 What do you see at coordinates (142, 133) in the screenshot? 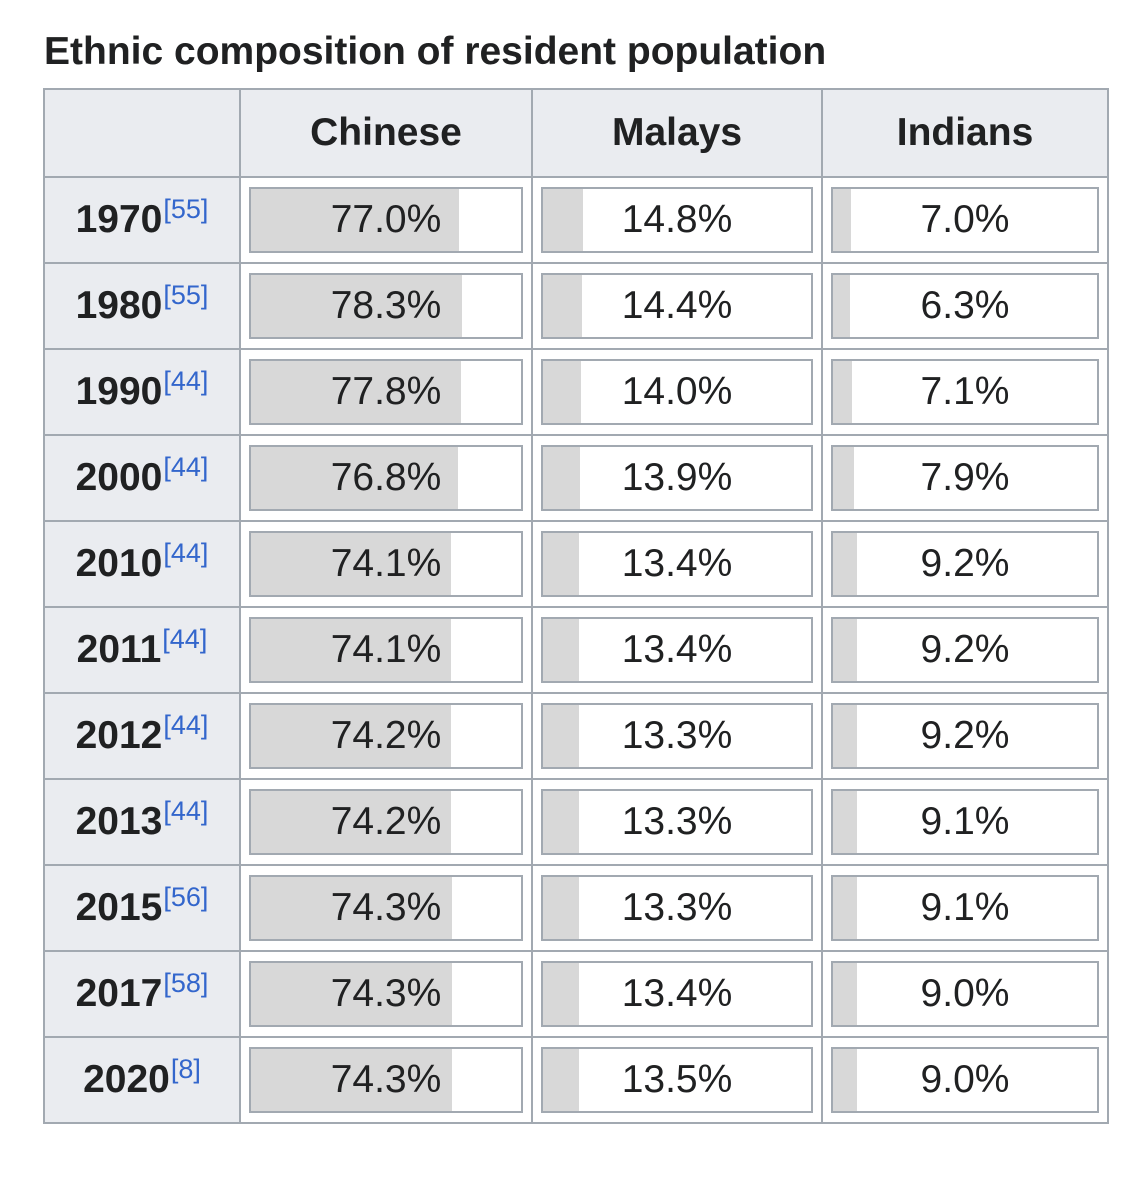
I see `header-corner` at bounding box center [142, 133].